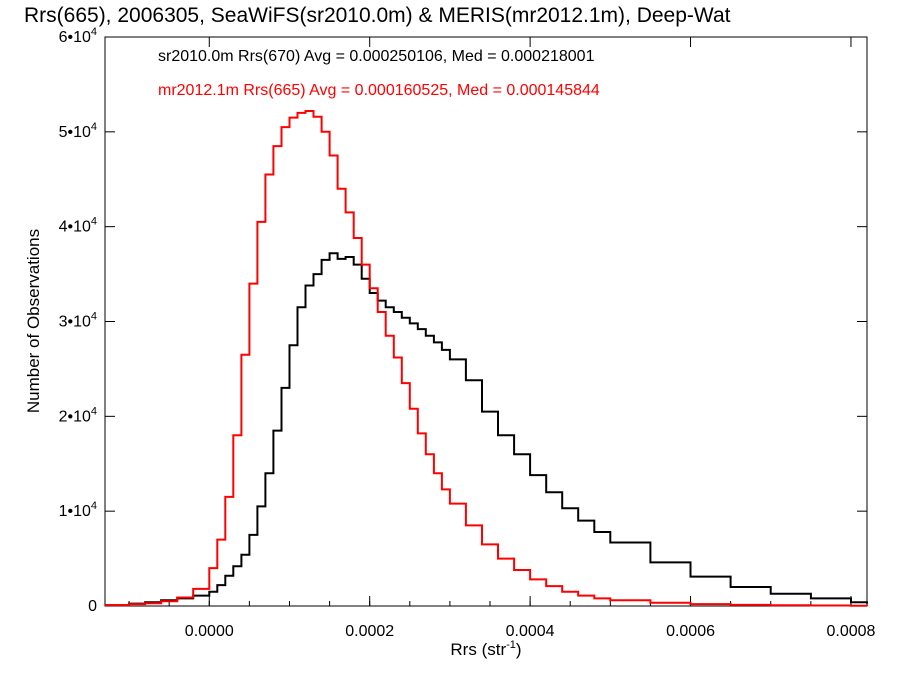 This screenshot has height=675, width=900. I want to click on y-tick-label: 1•104, so click(78, 510).